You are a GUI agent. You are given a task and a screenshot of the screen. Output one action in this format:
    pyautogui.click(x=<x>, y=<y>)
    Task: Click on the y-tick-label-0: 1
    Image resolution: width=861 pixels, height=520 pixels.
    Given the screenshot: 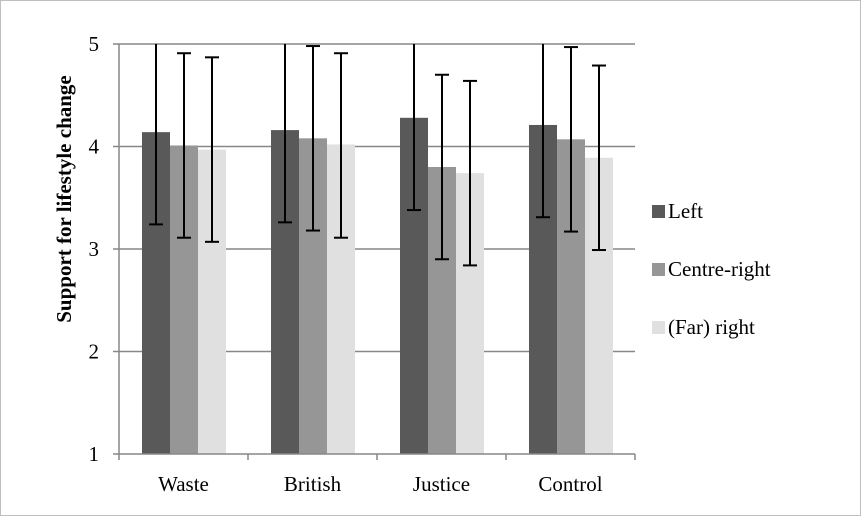 What is the action you would take?
    pyautogui.click(x=94, y=454)
    